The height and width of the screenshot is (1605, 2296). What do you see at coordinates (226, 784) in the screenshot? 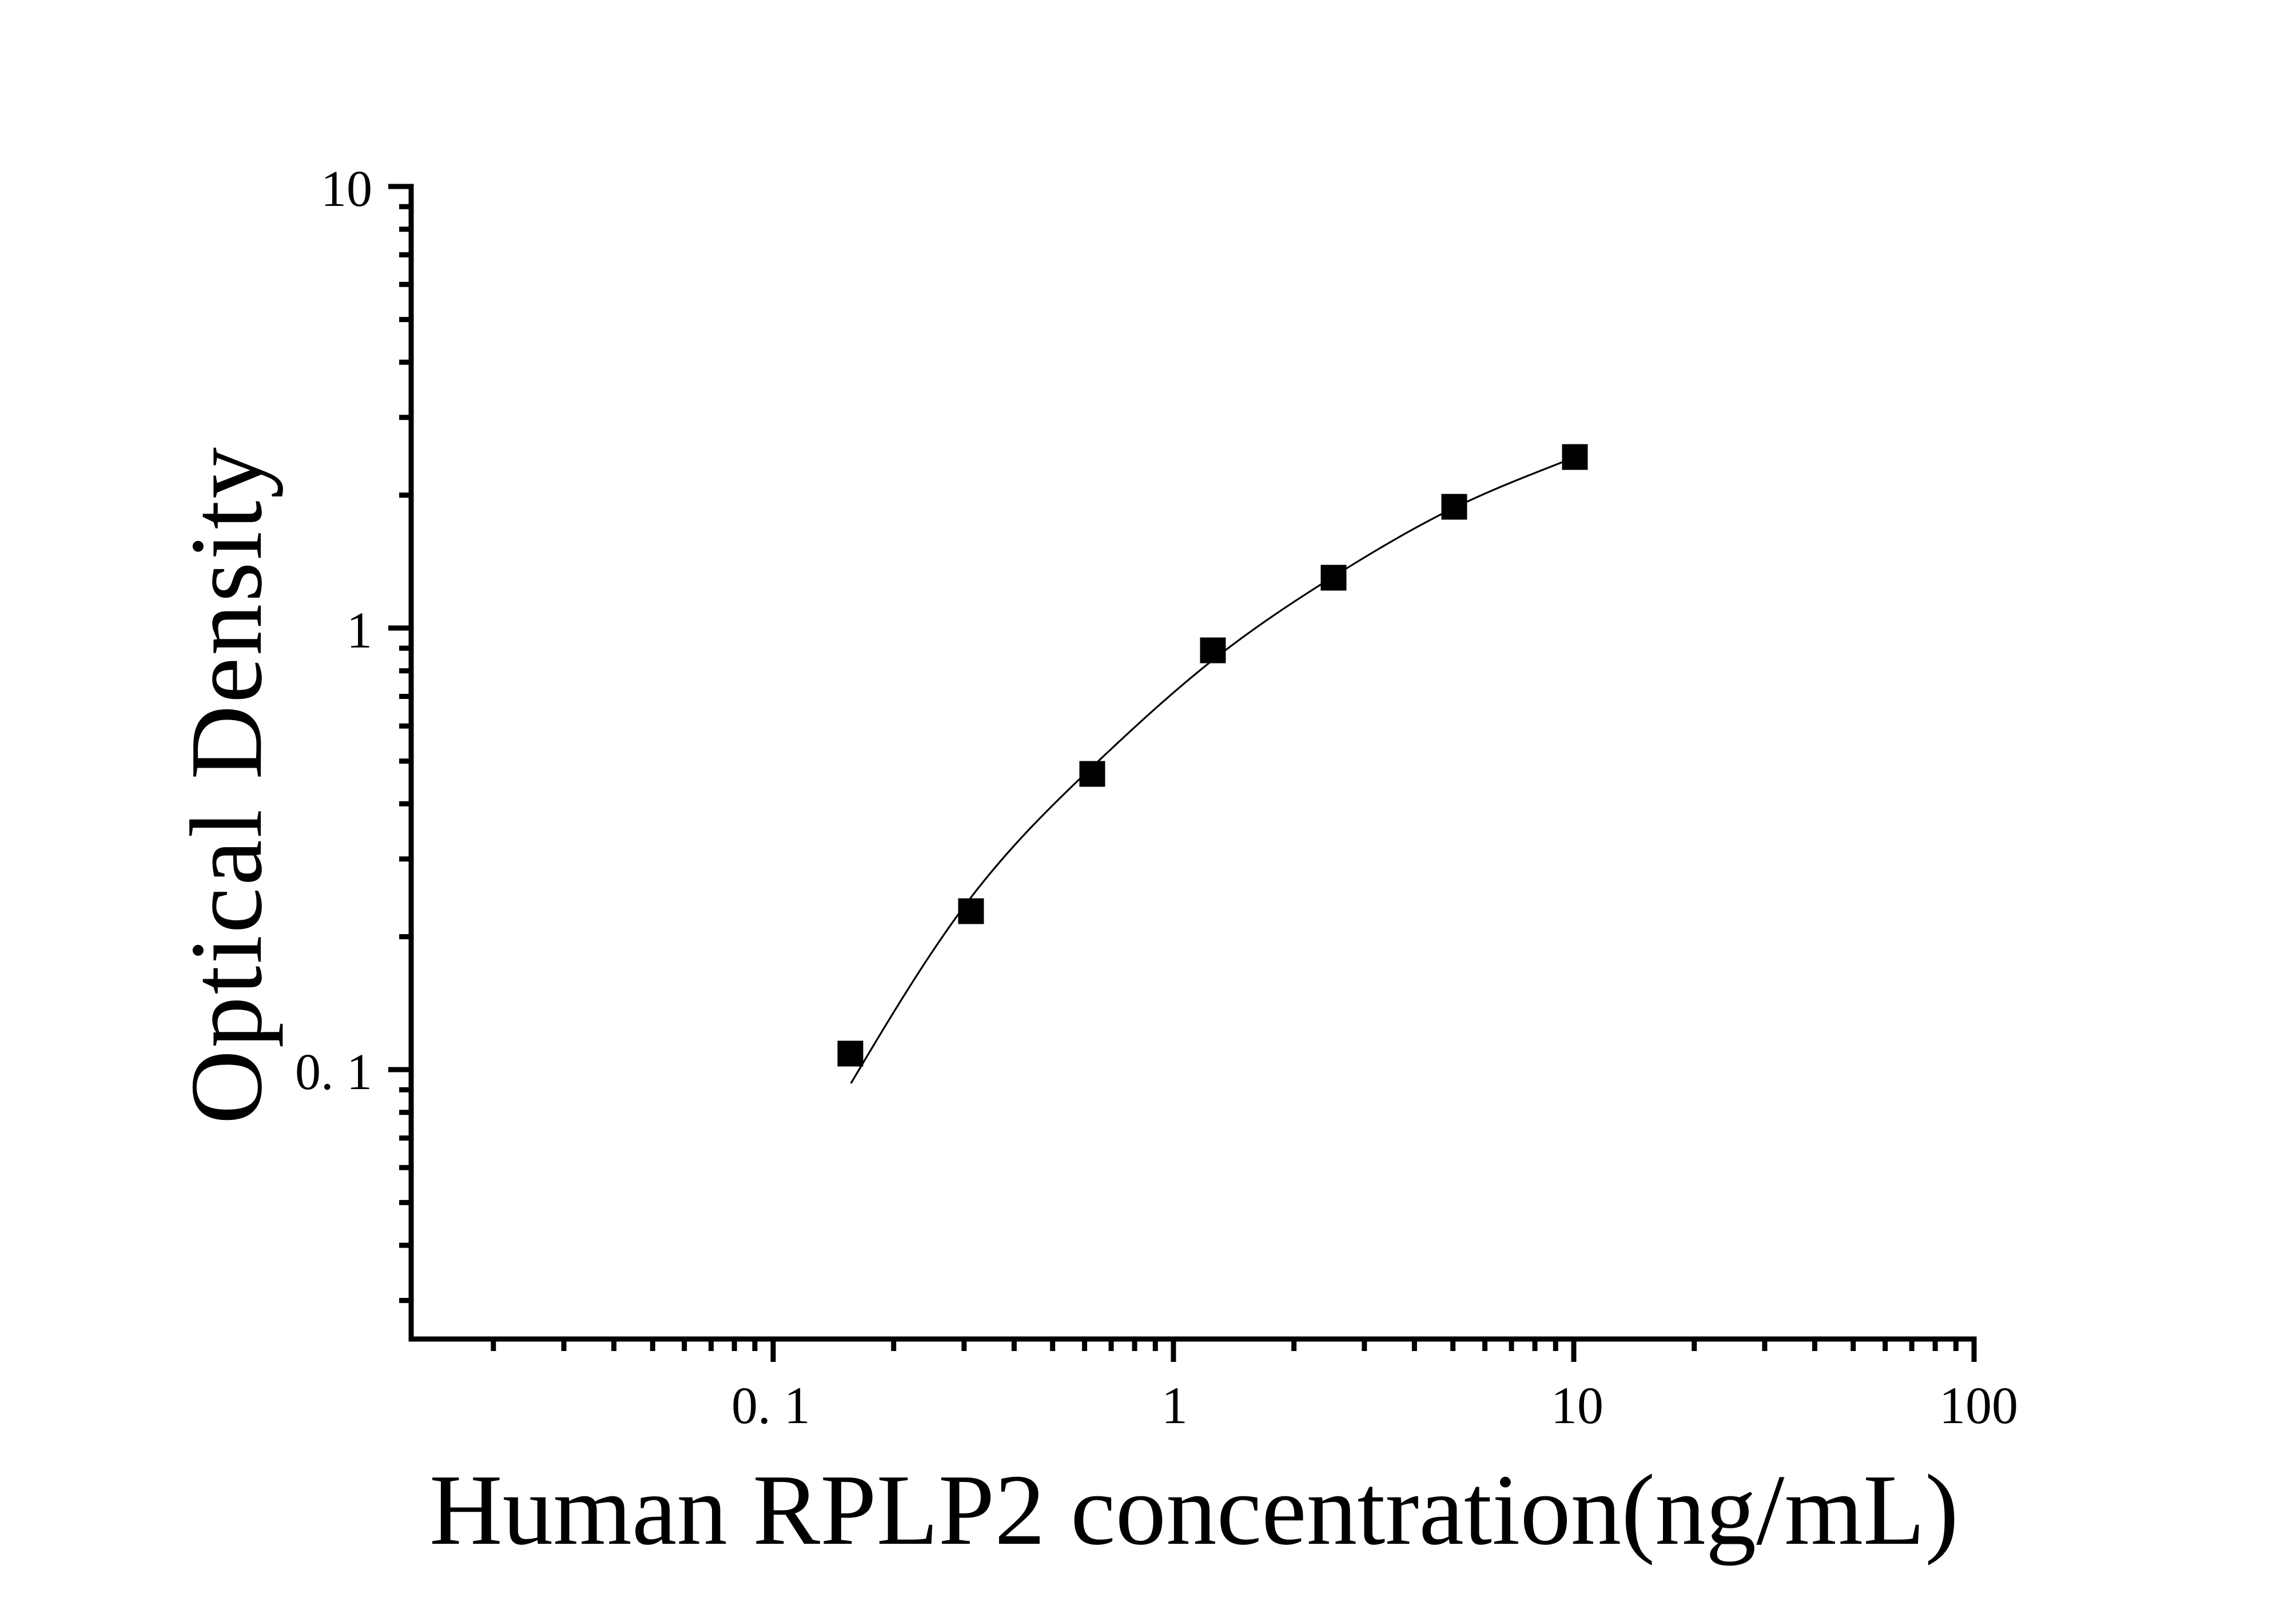
I see `svg-text: Optical Density` at bounding box center [226, 784].